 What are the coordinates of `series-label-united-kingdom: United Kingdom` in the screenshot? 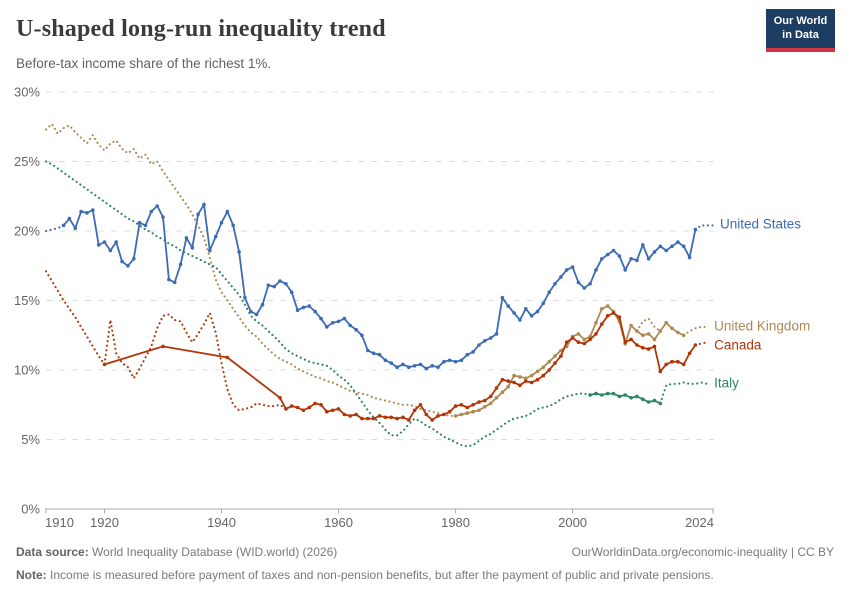 It's located at (762, 326).